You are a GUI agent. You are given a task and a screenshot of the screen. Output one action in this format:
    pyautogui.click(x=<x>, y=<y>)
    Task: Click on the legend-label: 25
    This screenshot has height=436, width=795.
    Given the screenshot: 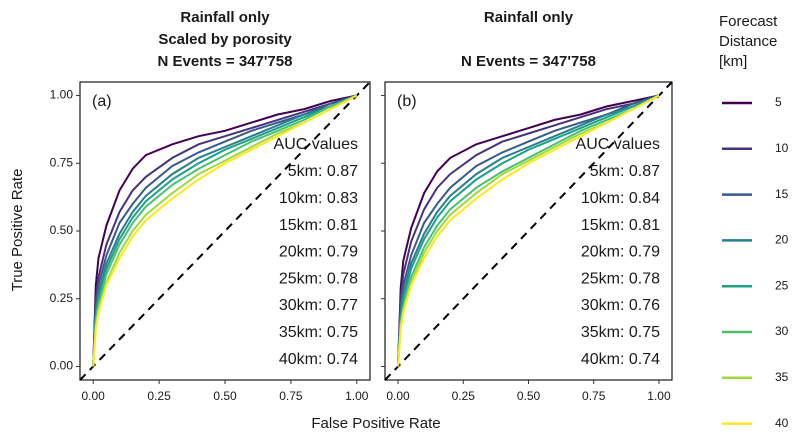 What is the action you would take?
    pyautogui.click(x=782, y=285)
    